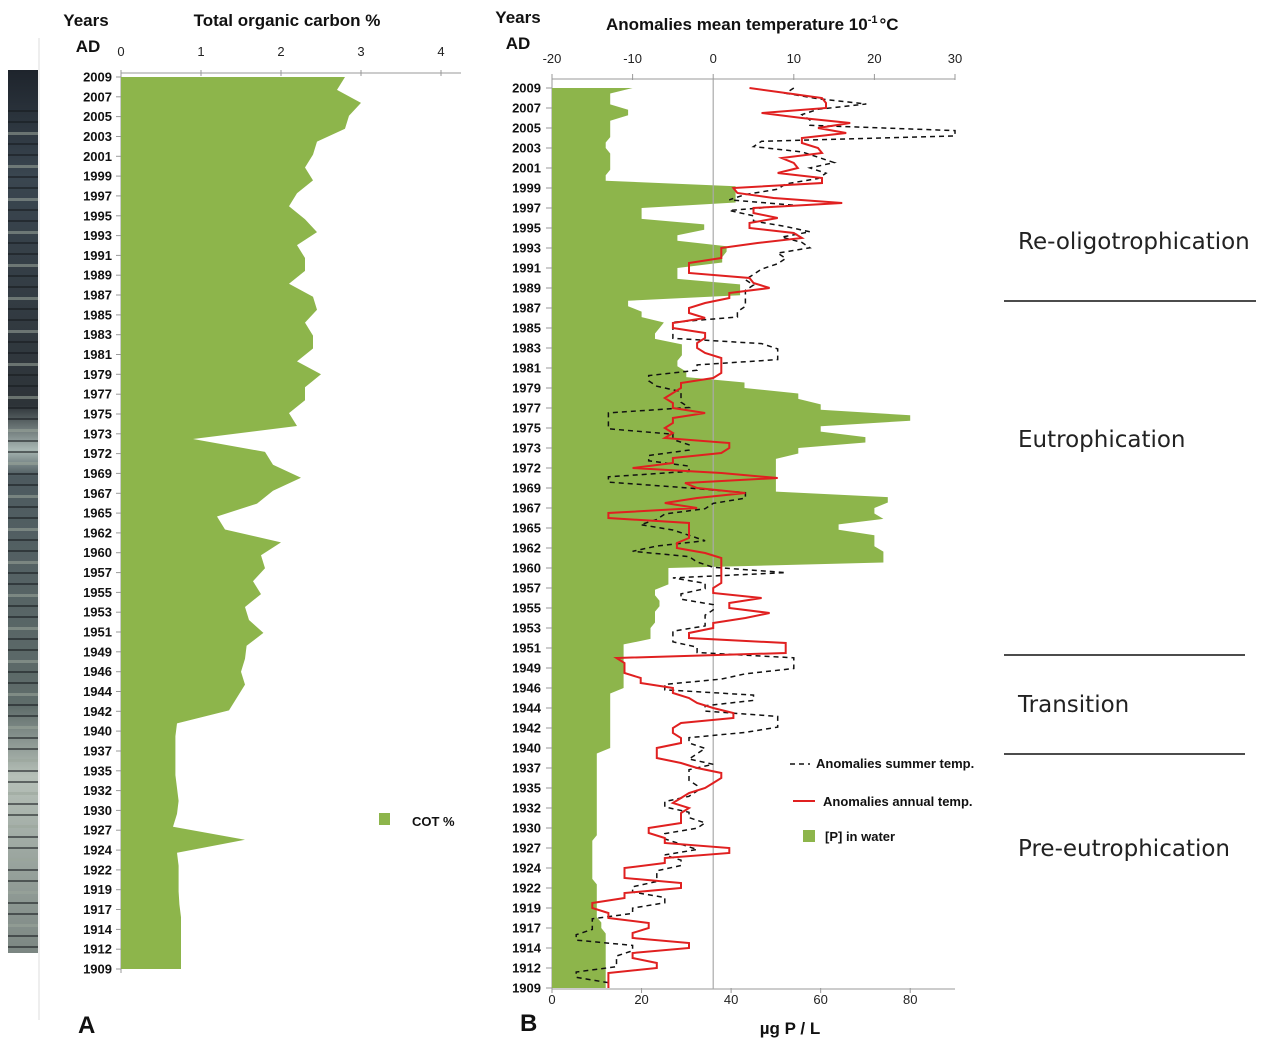  What do you see at coordinates (433, 821) in the screenshot?
I see `legend-label-cot: COT %` at bounding box center [433, 821].